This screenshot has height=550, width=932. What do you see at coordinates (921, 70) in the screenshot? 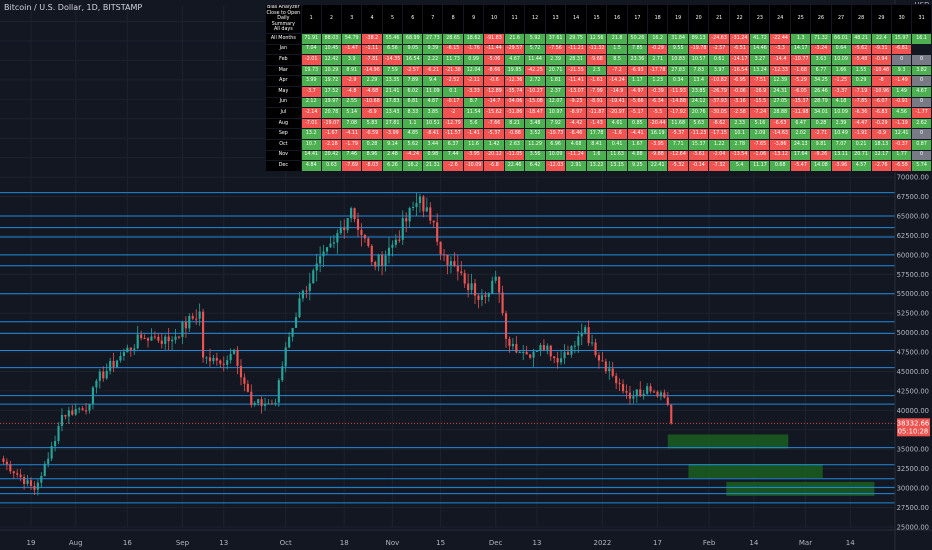
I see `bias-cell: 3.82` at bounding box center [921, 70].